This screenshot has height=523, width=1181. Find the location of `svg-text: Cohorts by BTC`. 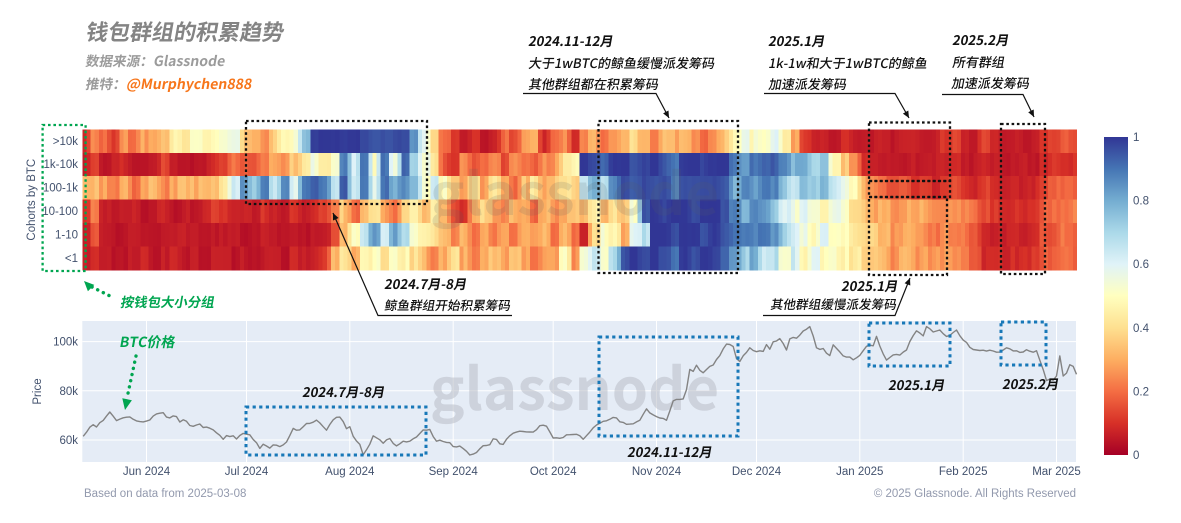

svg-text: Cohorts by BTC is located at coordinates (32, 200).